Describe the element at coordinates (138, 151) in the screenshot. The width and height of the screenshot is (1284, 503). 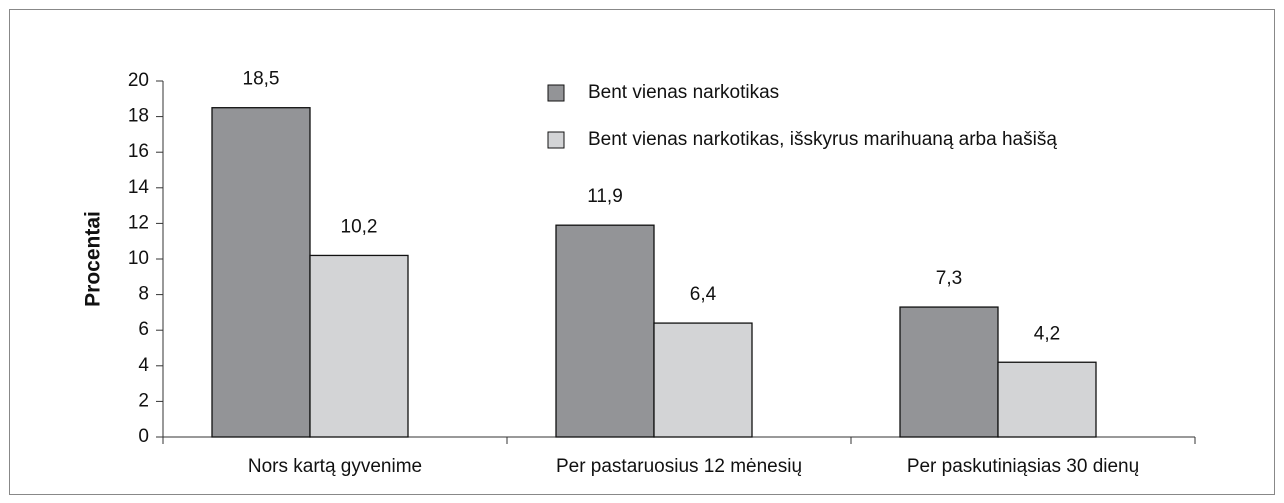
I see `y-tick-label: 16` at that location.